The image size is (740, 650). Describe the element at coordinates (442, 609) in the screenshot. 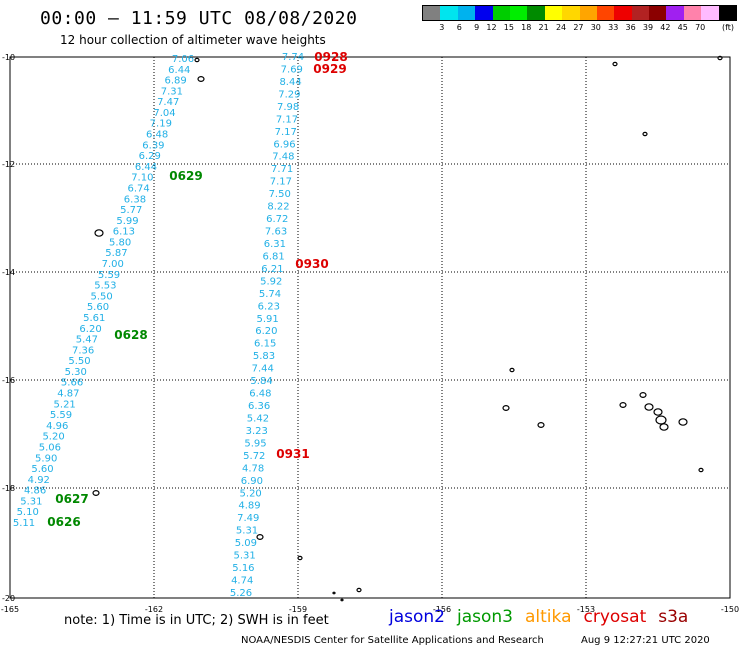

I see `longitude-label: -156` at that location.